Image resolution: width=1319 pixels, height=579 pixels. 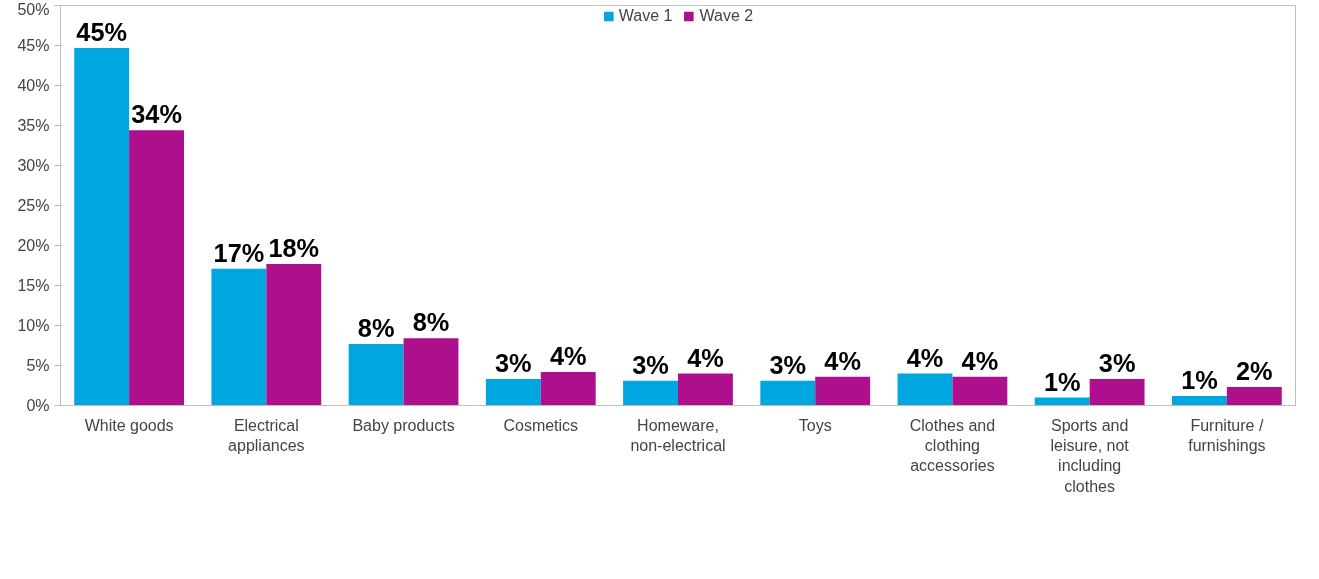 I want to click on y-tick-label: 40%, so click(x=33, y=85).